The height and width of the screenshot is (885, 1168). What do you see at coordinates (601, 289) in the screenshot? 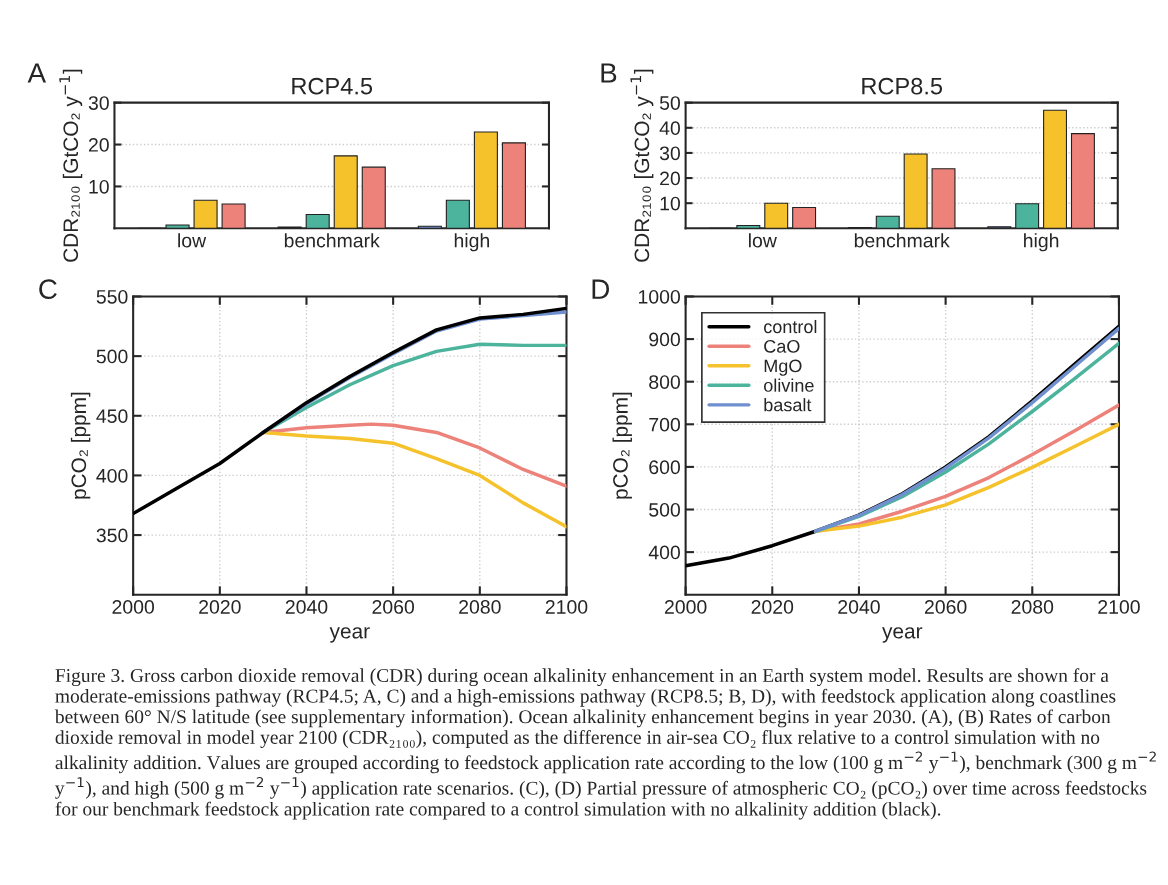
I see `text: D` at bounding box center [601, 289].